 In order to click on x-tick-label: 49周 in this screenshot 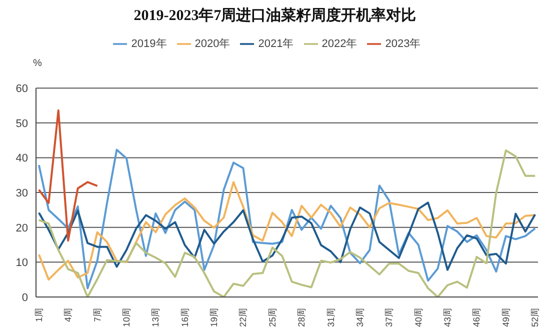, I will do `click(505, 318)`.